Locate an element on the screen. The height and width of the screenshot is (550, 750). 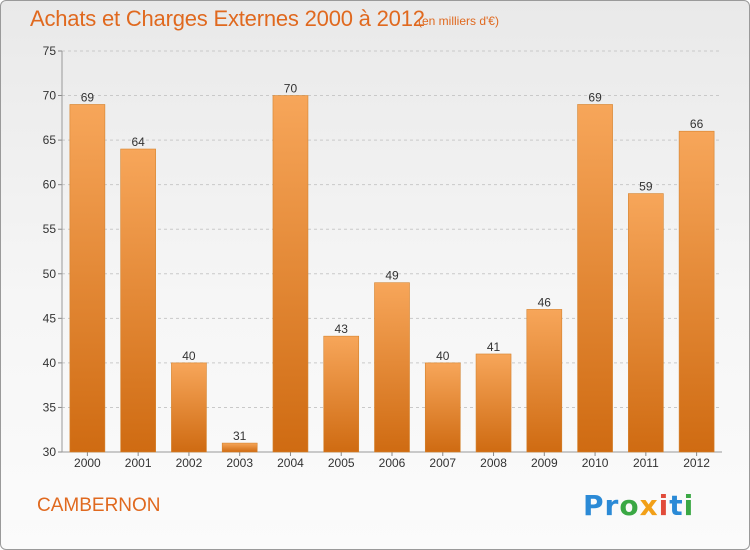
y-tick-label: 55 is located at coordinates (50, 229).